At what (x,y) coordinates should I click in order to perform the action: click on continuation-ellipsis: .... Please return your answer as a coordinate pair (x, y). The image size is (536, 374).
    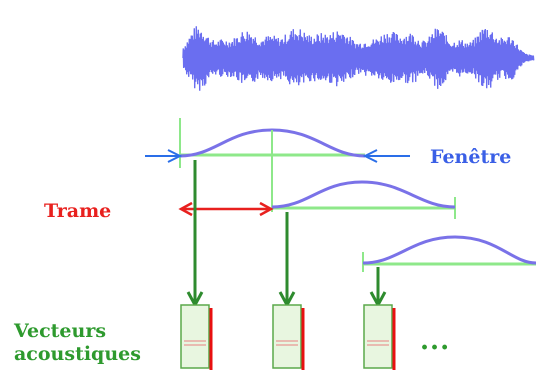
    Looking at the image, I should click on (435, 341).